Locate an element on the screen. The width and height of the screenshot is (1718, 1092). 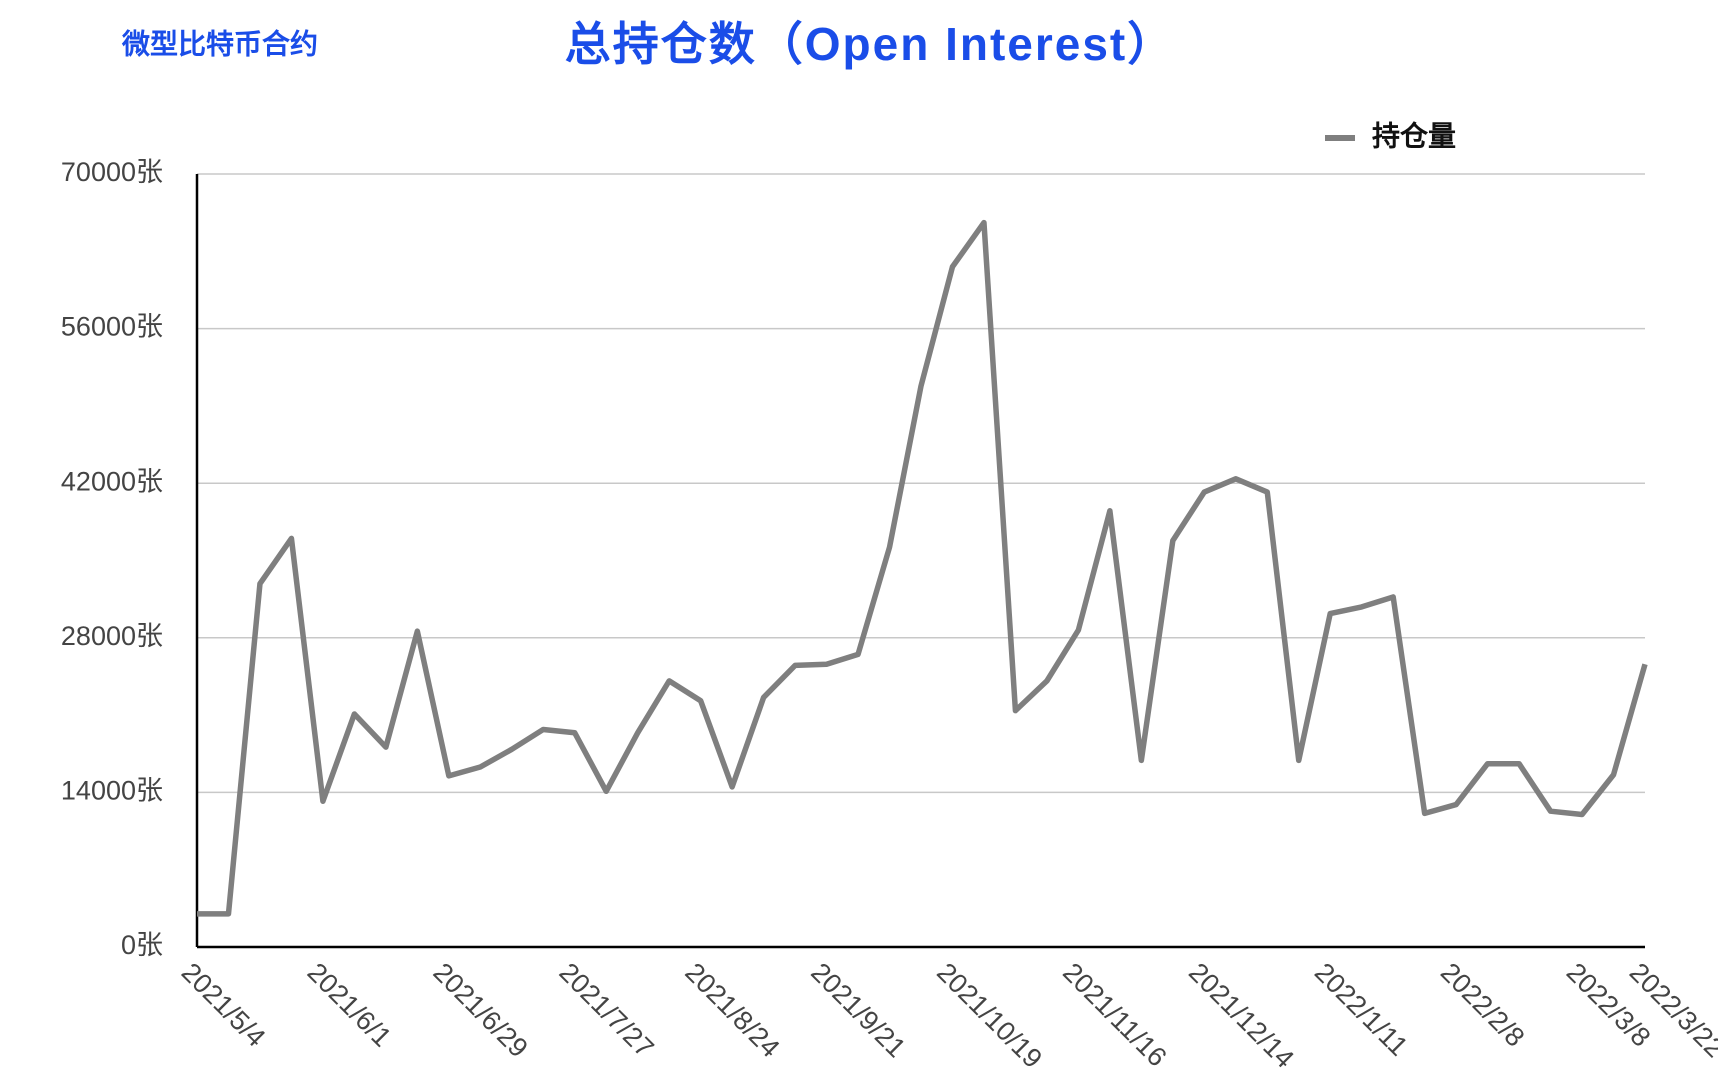
x-tick-label: 2021/12/14 is located at coordinates (1241, 1015).